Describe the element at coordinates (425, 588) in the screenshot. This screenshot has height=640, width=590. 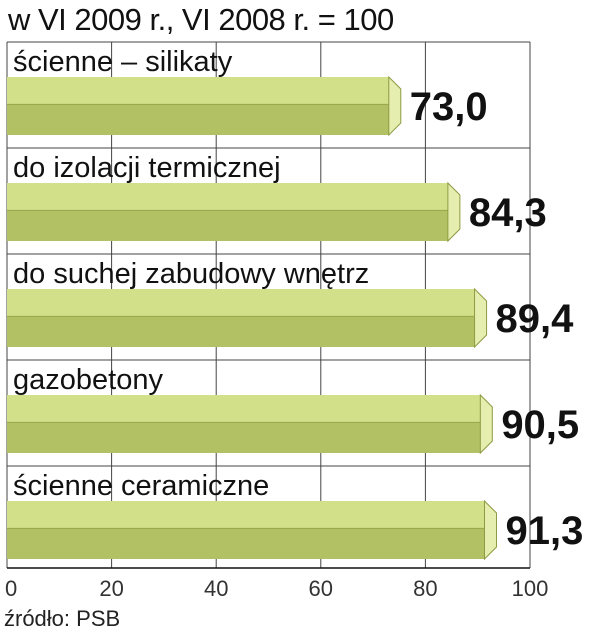
I see `x-tick-label: 80` at that location.